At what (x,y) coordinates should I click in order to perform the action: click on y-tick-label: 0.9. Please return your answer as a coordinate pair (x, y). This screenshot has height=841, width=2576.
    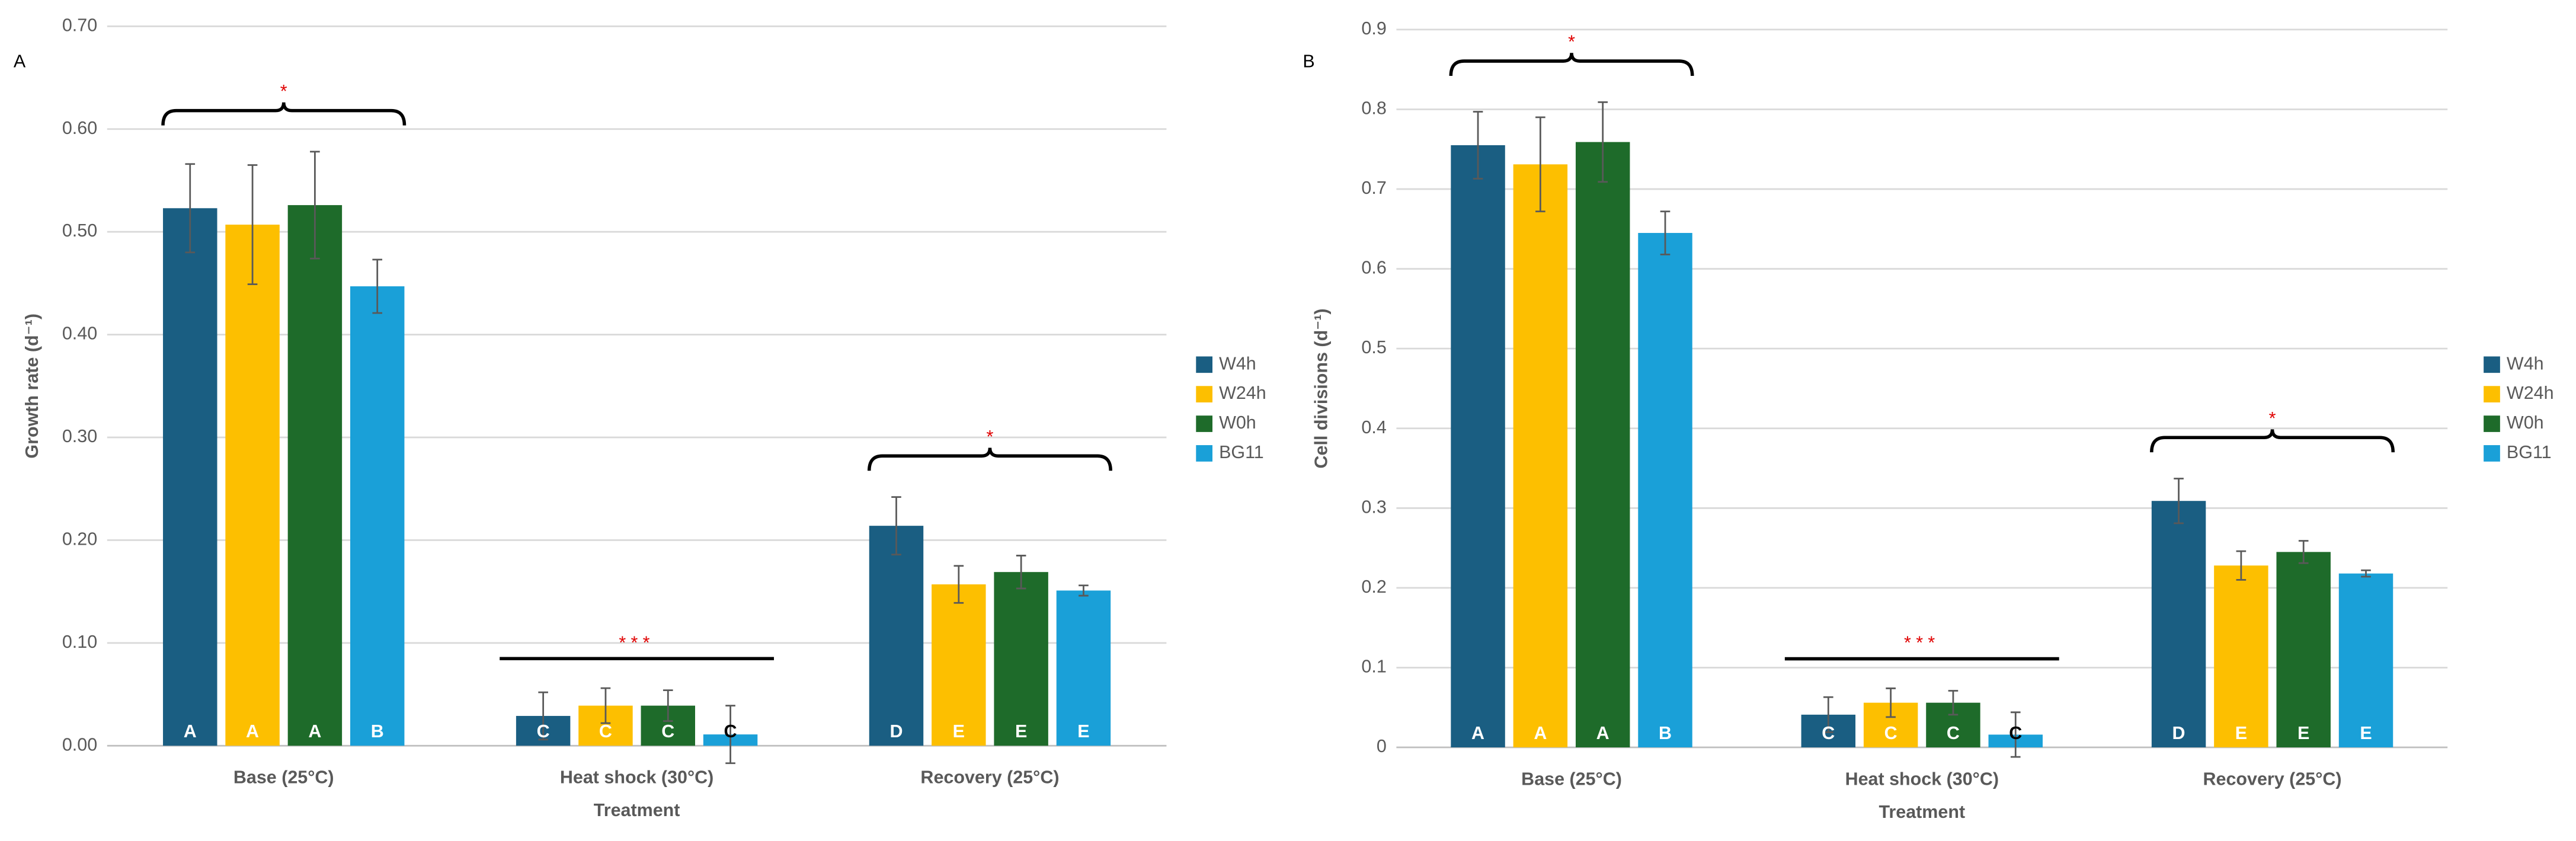
    Looking at the image, I should click on (1373, 28).